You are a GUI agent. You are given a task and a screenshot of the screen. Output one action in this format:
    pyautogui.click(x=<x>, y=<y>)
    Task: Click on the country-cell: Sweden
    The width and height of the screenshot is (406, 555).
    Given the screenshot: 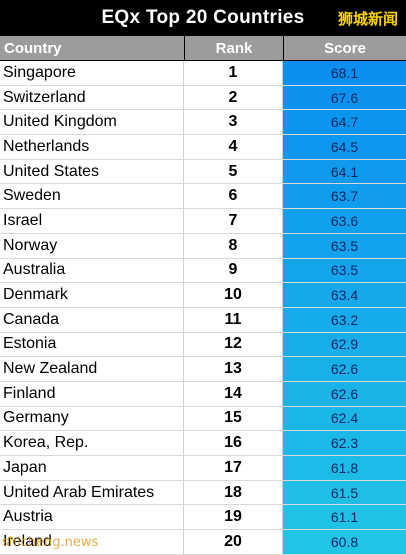 What is the action you would take?
    pyautogui.click(x=92, y=196)
    